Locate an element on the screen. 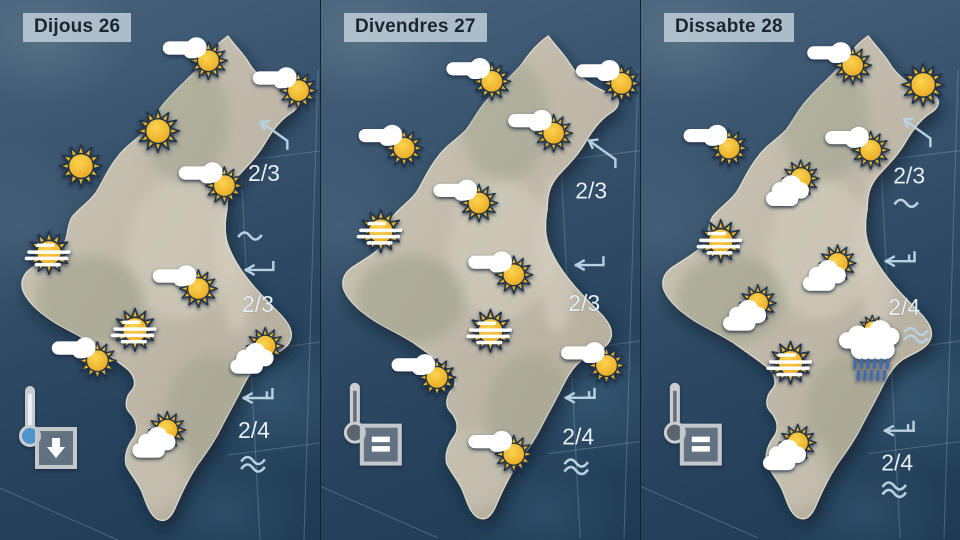 The height and width of the screenshot is (540, 960). sun-icon is located at coordinates (81, 166).